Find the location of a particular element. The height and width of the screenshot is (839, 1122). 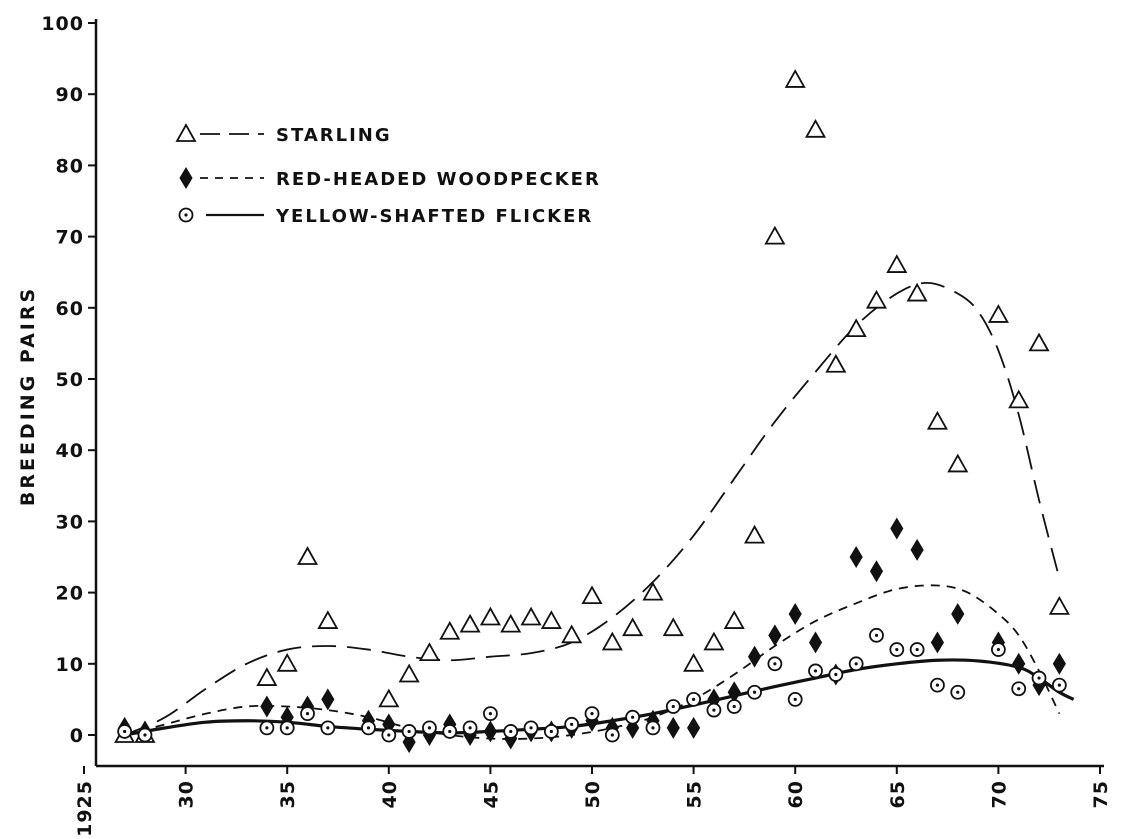

legend-item-yellow-shafted-flicker: YELLOW-SHAFTED FLICKER is located at coordinates (385, 216).